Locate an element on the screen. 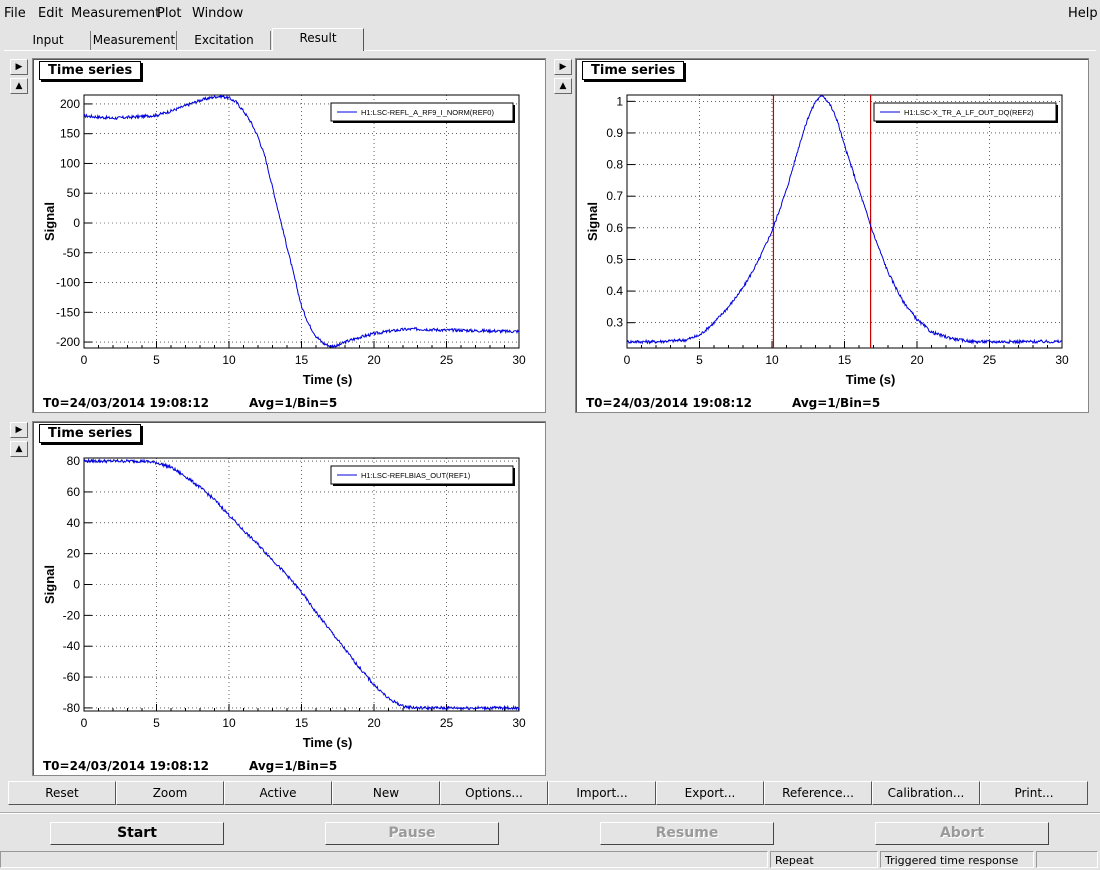  y-tick-label: 0 is located at coordinates (76, 585).